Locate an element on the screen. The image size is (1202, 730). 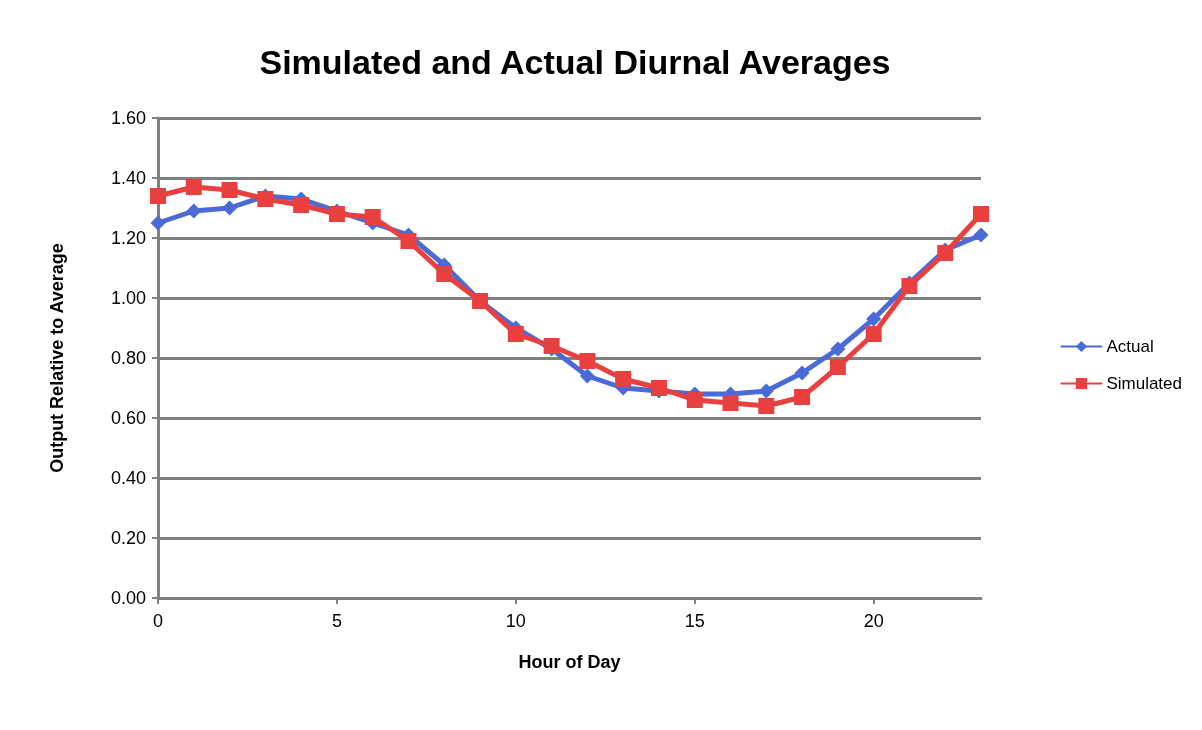
chart-title: Simulated and Actual Diurnal Averages is located at coordinates (575, 62).